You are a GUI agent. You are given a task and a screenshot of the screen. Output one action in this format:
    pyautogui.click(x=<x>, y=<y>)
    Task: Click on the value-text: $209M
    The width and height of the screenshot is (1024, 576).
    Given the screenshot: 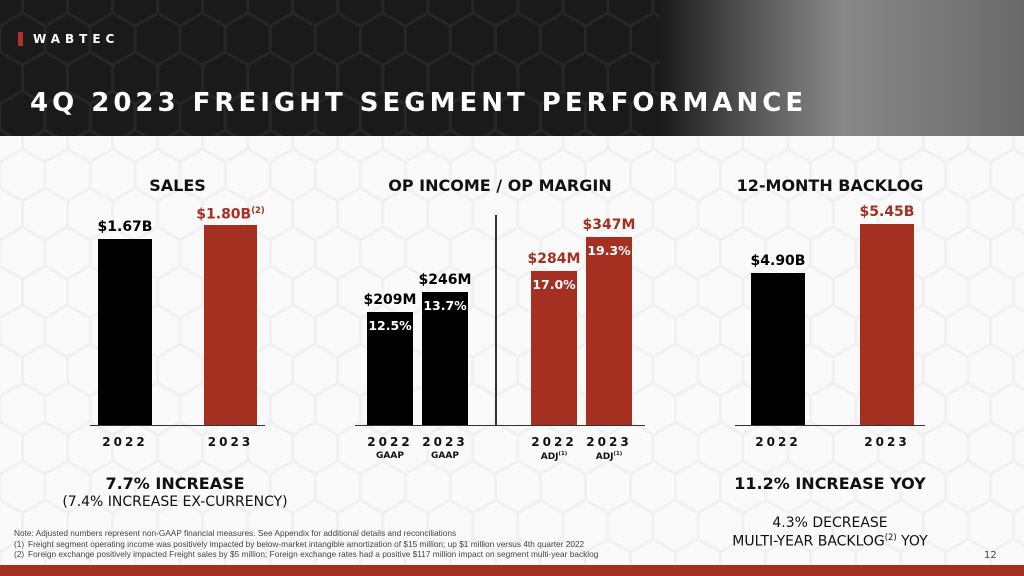 What is the action you would take?
    pyautogui.click(x=390, y=299)
    